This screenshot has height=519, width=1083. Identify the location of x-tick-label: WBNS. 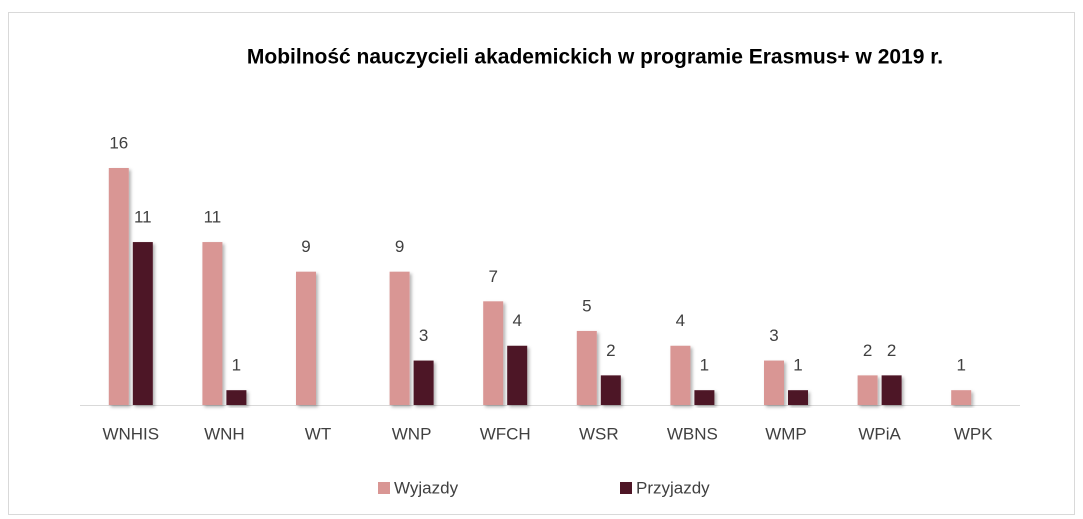
(692, 433).